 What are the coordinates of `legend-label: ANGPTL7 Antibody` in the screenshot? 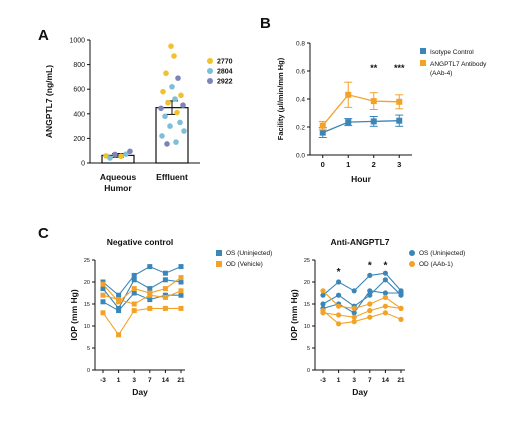 It's located at (458, 64).